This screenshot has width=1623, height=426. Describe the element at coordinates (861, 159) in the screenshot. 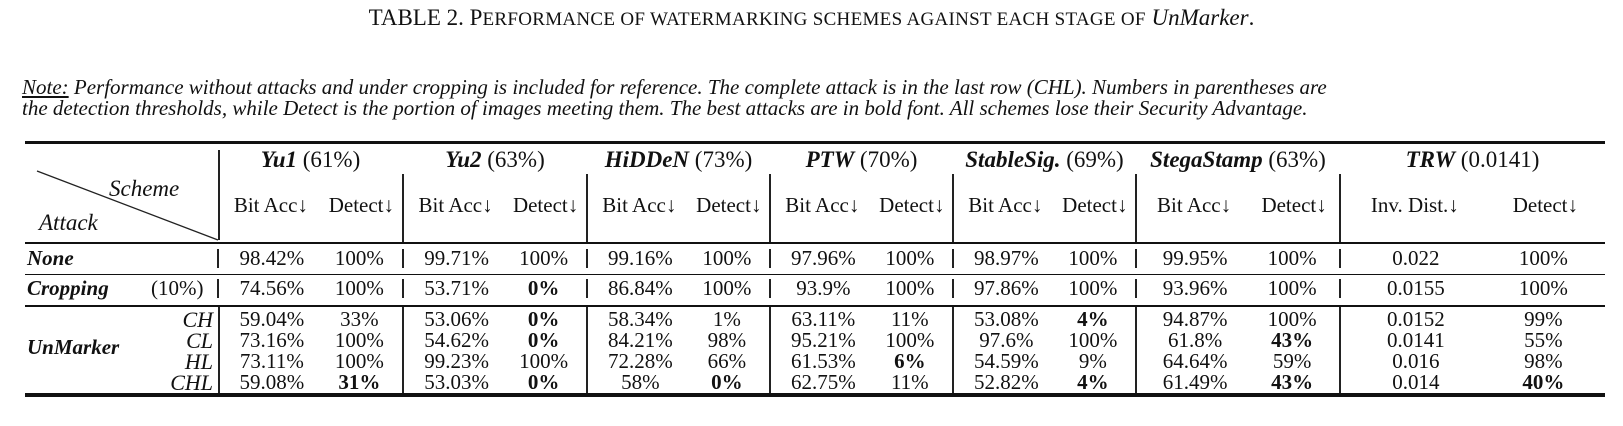

I see `scheme-header: PTW (70%)` at that location.